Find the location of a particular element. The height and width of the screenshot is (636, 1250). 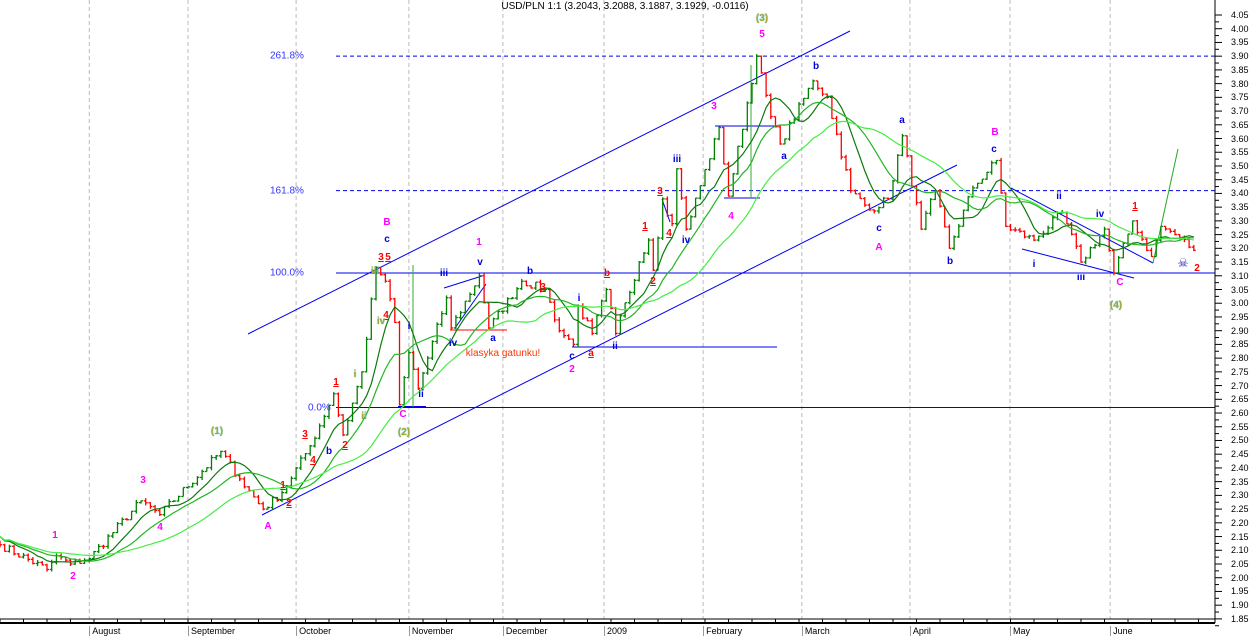

fib-label: 100.0% is located at coordinates (287, 273).